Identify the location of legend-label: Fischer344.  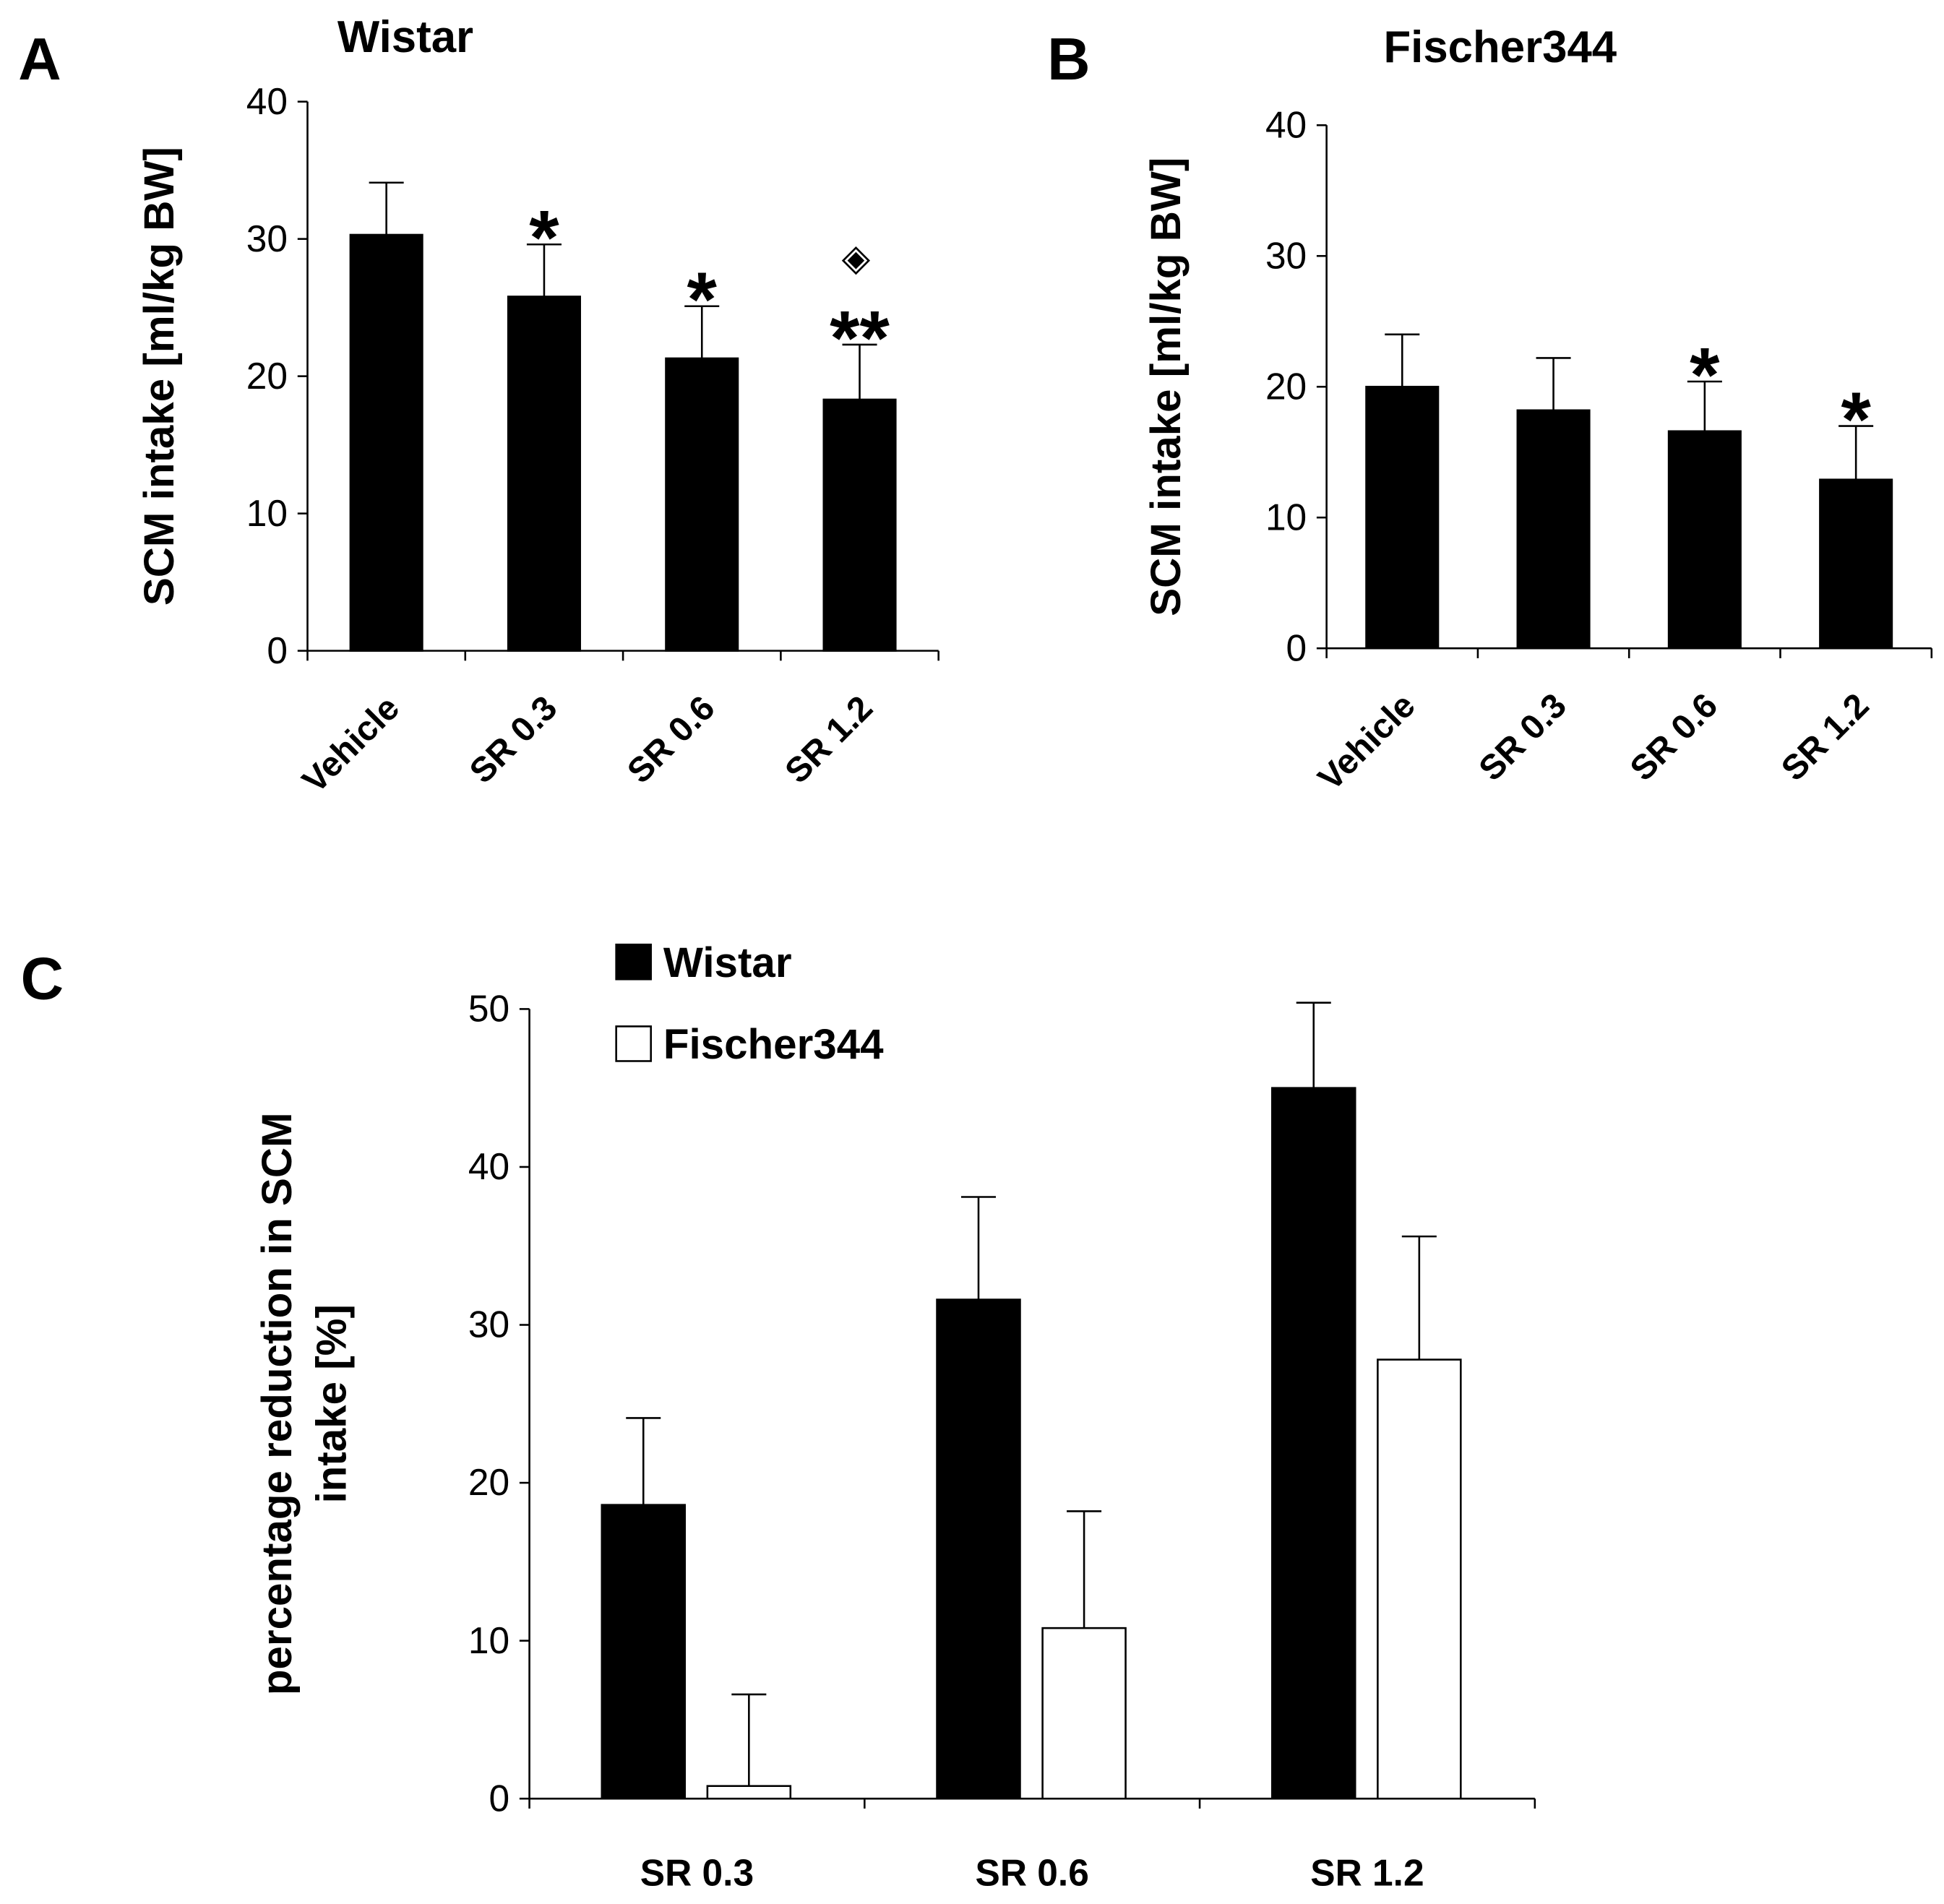
(773, 1044).